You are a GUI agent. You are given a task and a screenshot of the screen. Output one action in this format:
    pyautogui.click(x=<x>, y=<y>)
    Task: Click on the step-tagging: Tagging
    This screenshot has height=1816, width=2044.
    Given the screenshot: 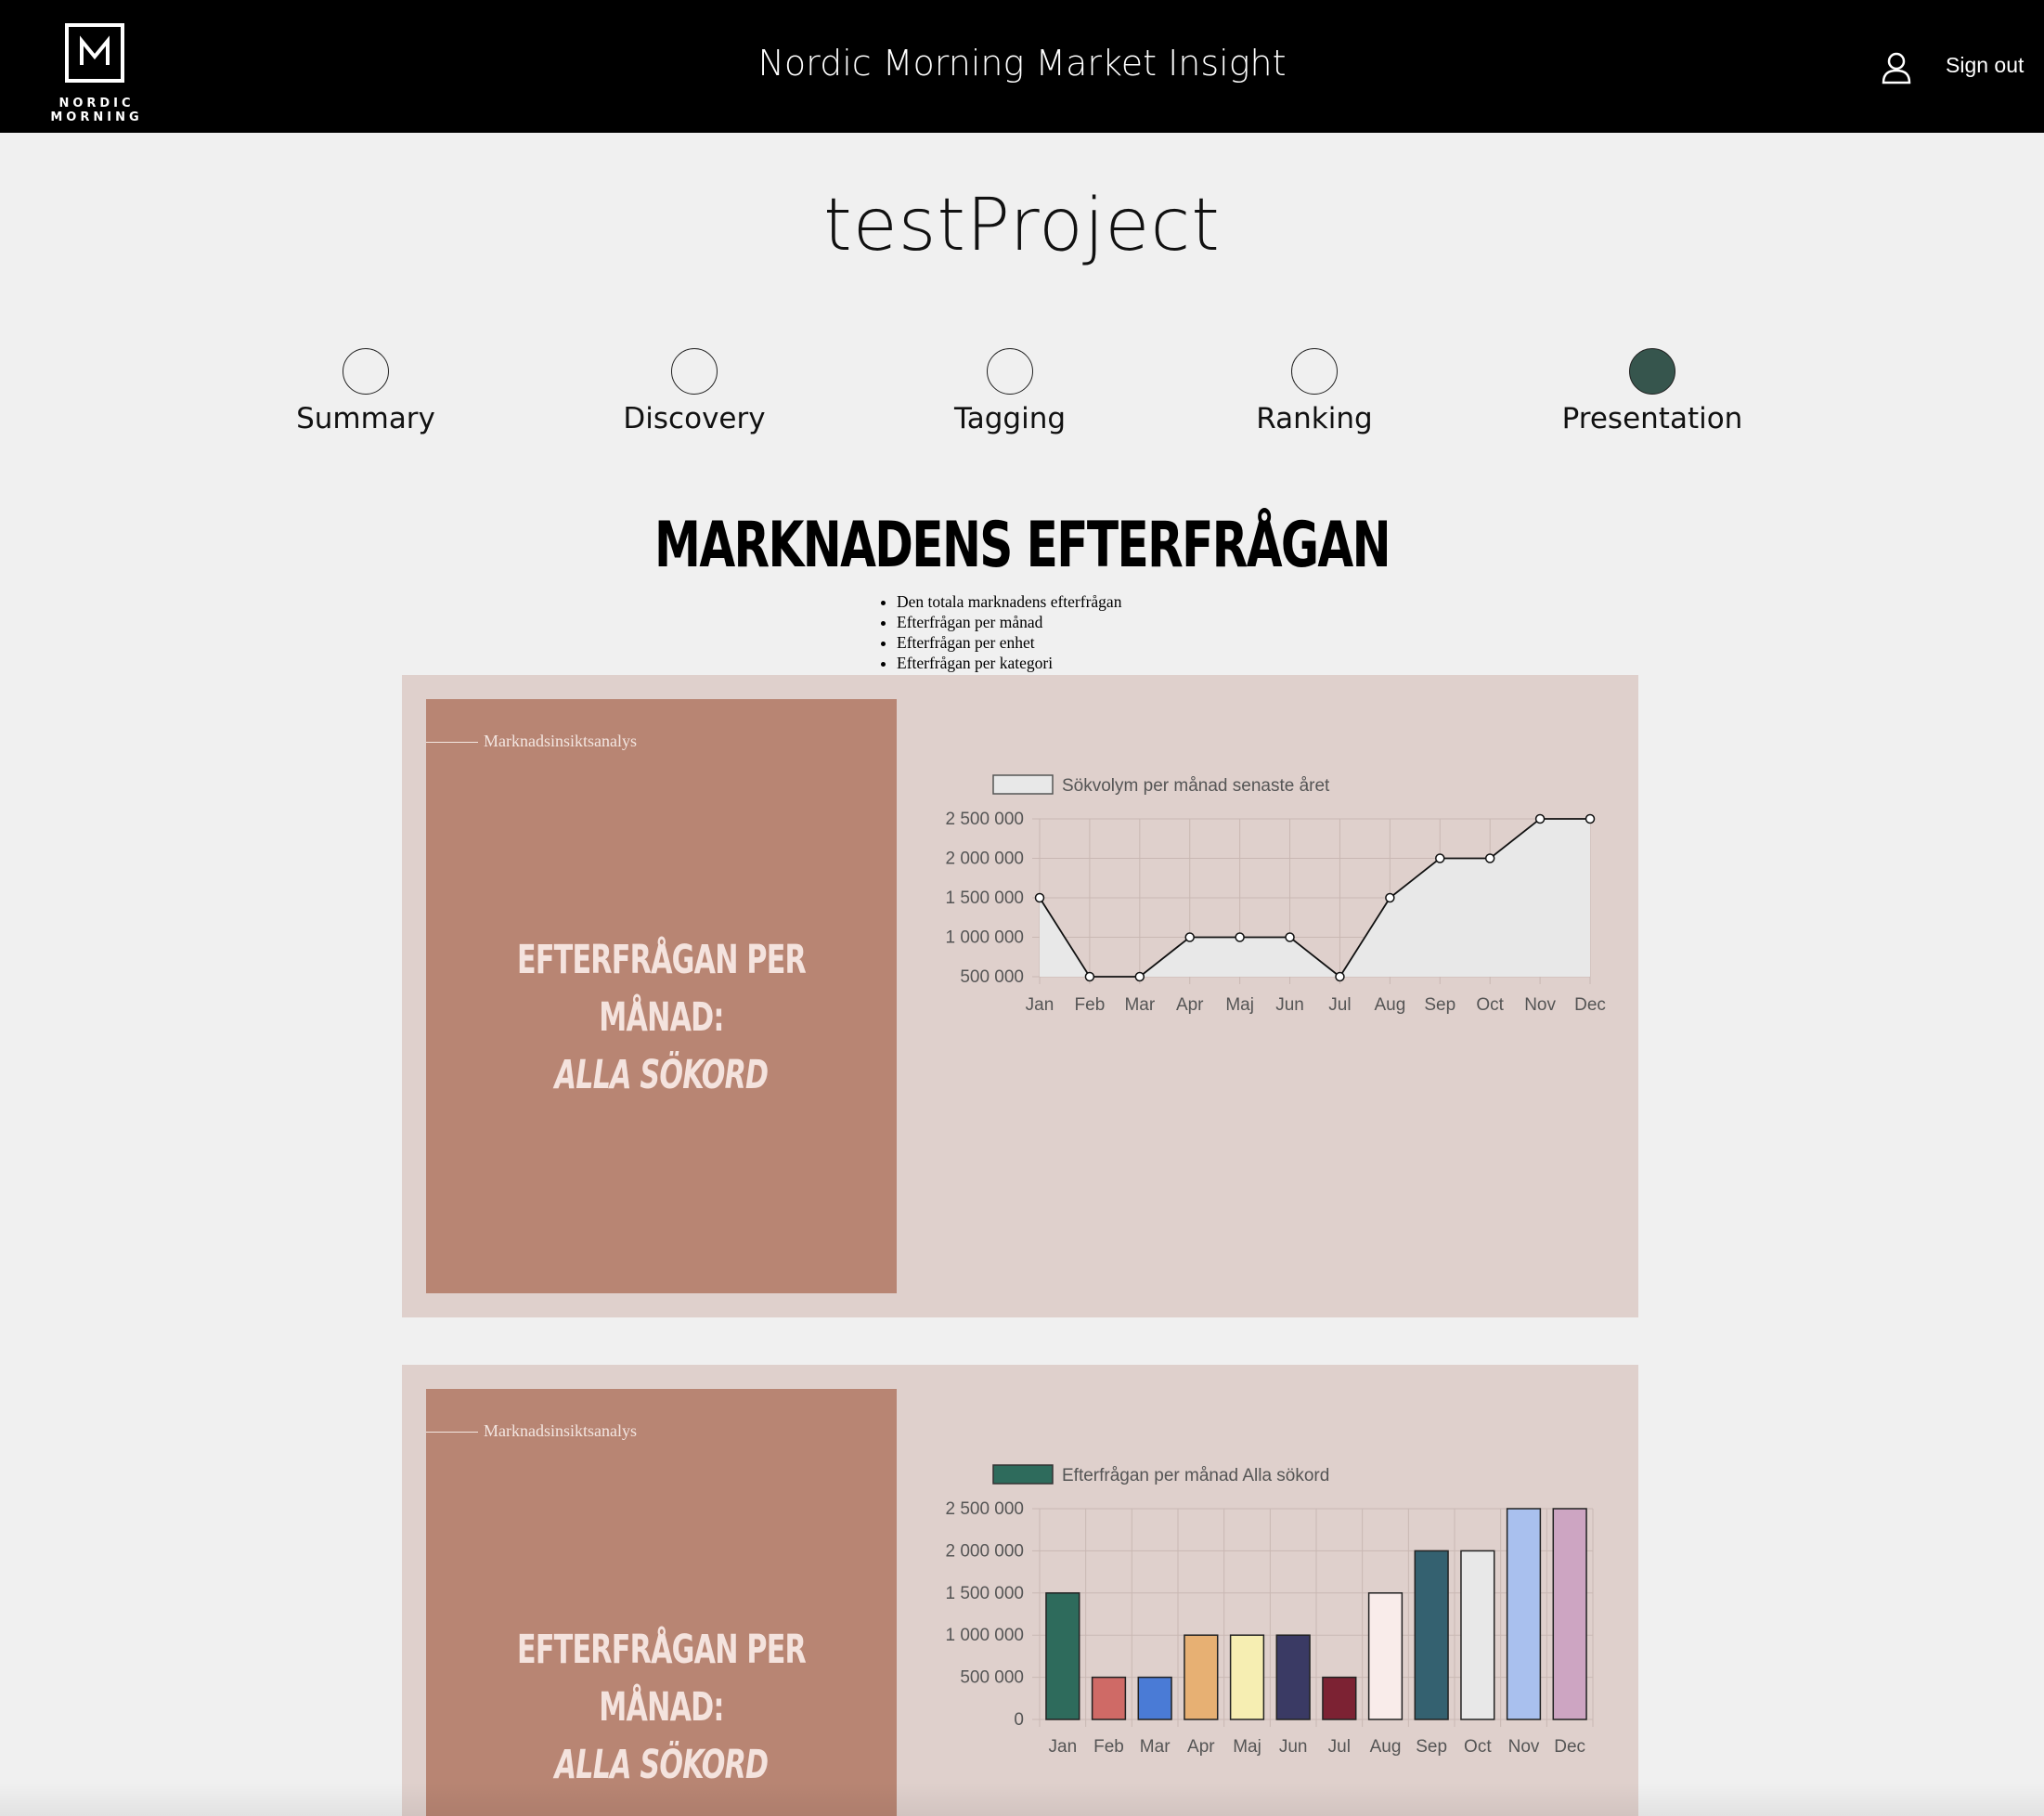 What is the action you would take?
    pyautogui.click(x=1010, y=391)
    